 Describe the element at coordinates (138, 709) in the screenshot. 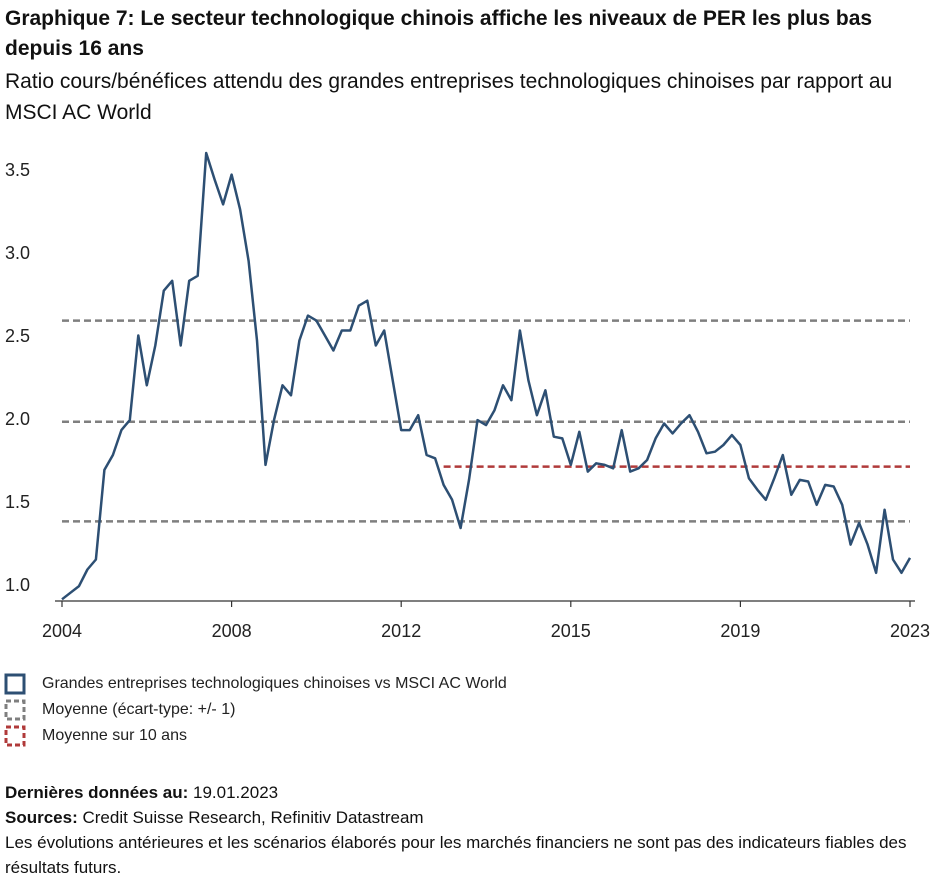

I see `legend-label: Moyenne (écart-type: +/- 1)` at that location.